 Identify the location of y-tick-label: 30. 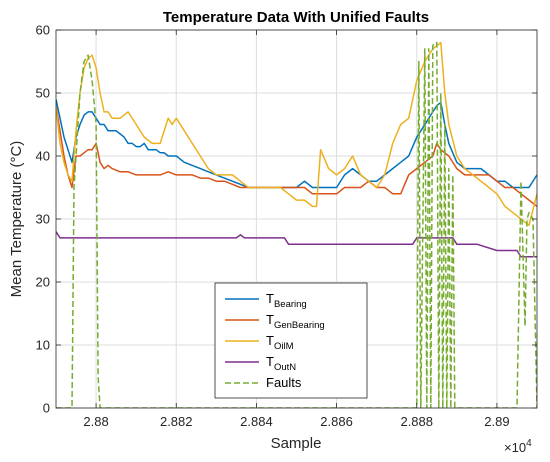
(43, 219).